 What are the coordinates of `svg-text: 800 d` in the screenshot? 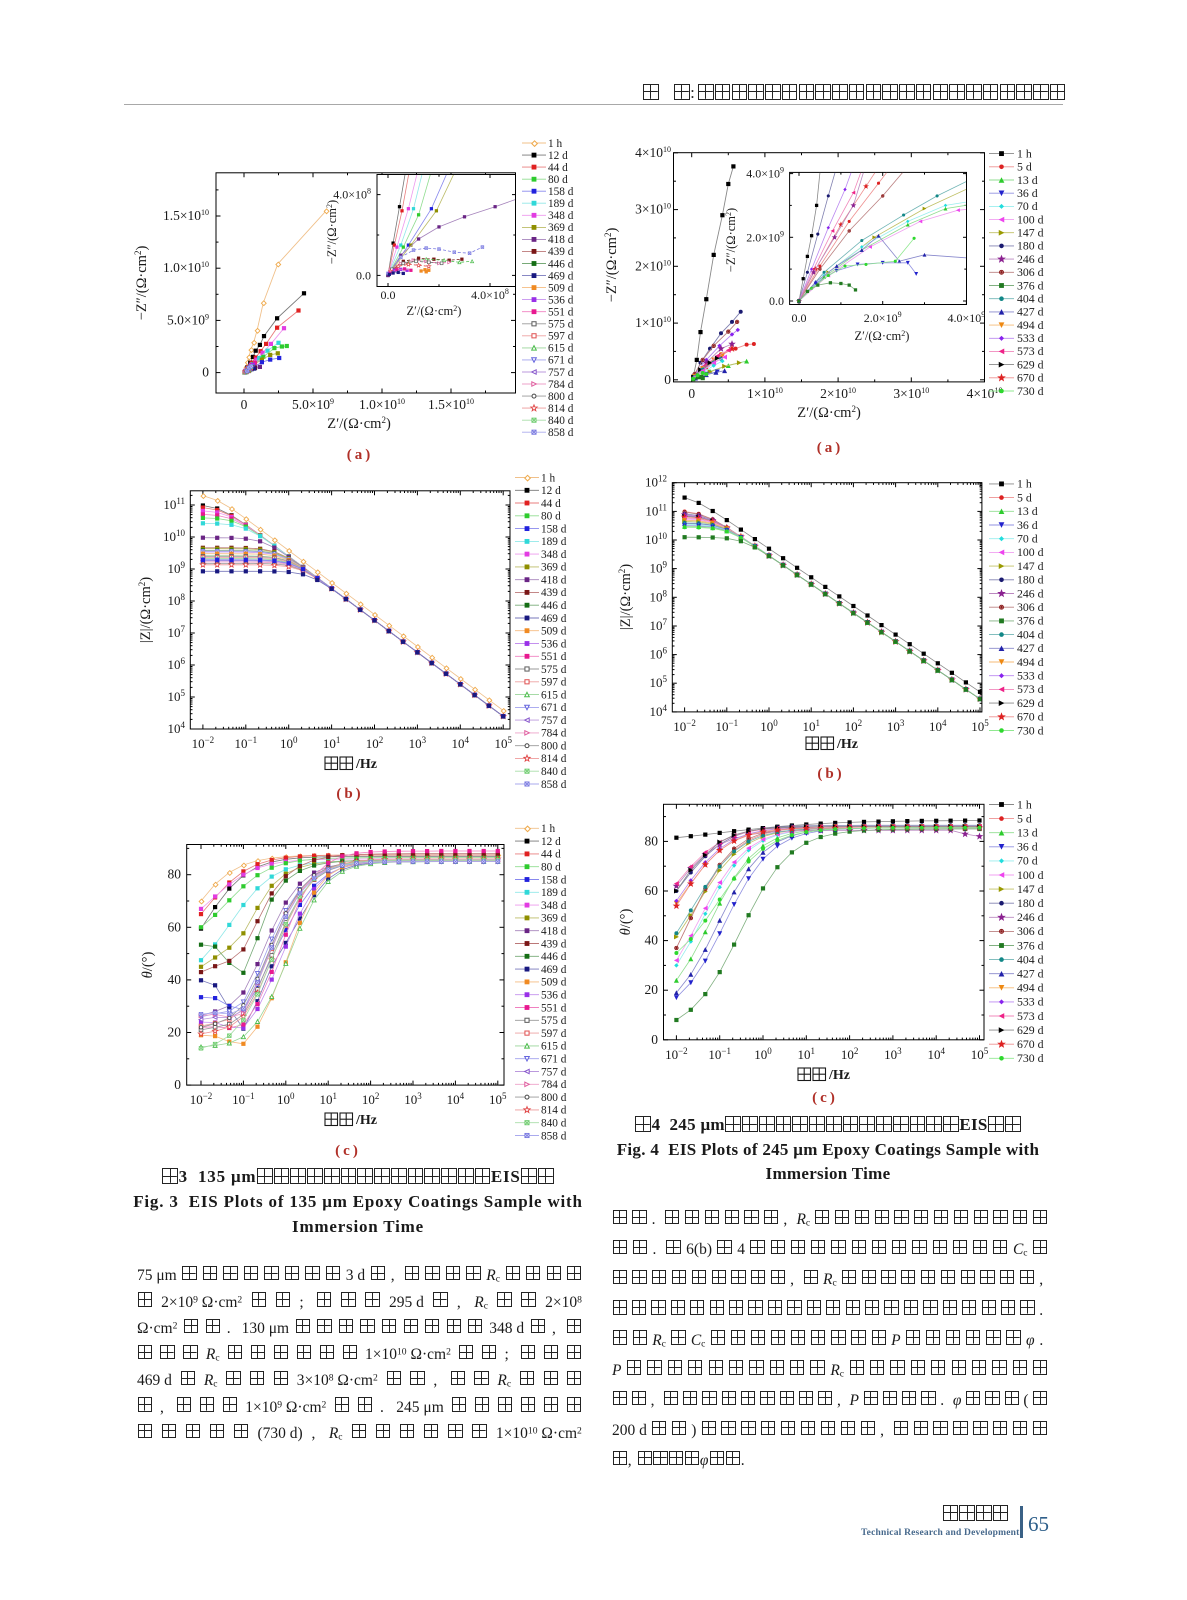 It's located at (554, 1098).